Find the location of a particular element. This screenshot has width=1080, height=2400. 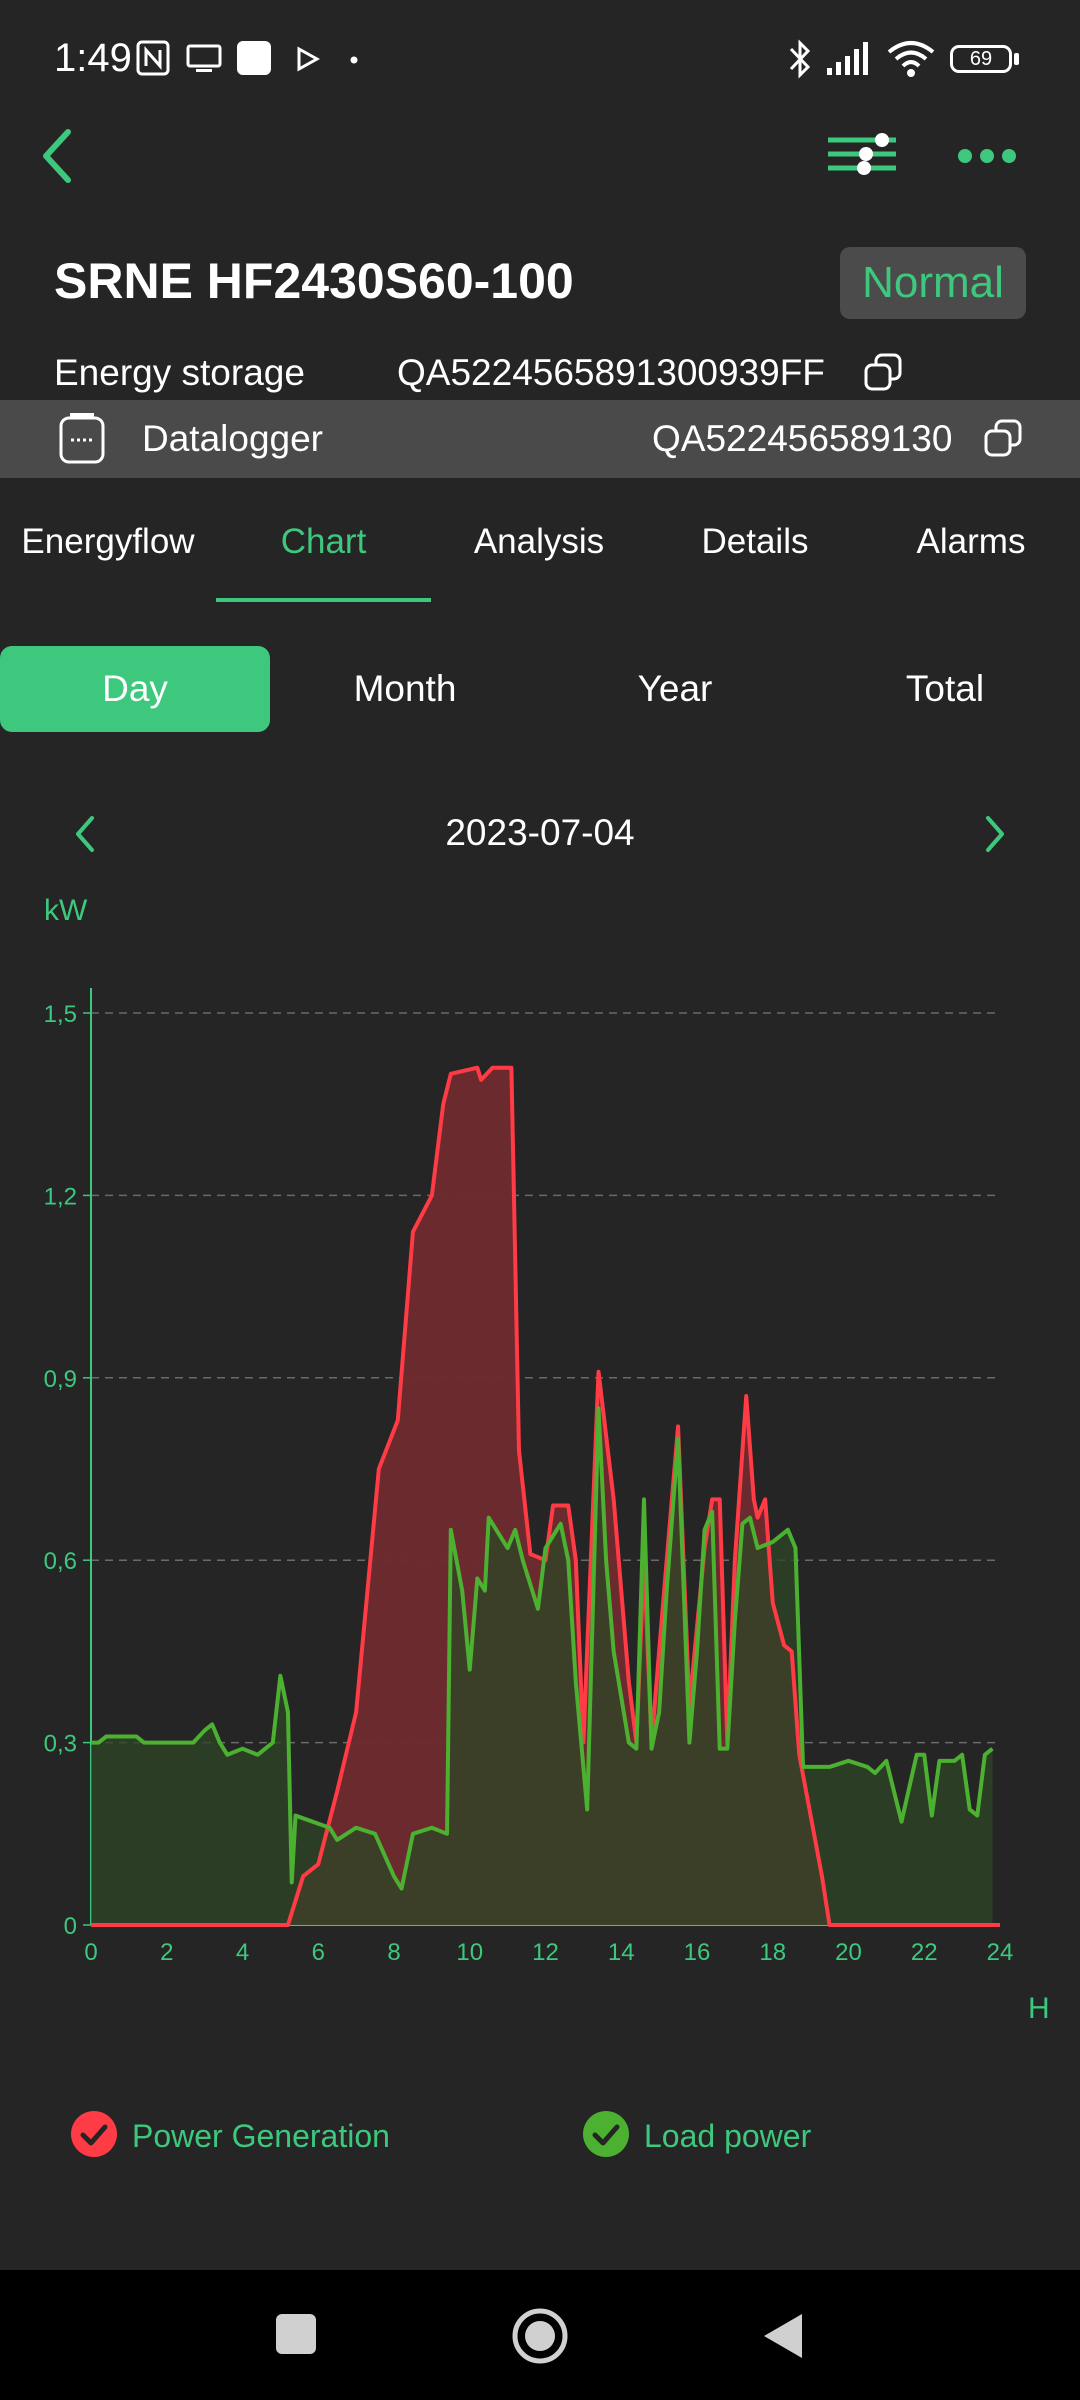

back-nav-button is located at coordinates (783, 2336).